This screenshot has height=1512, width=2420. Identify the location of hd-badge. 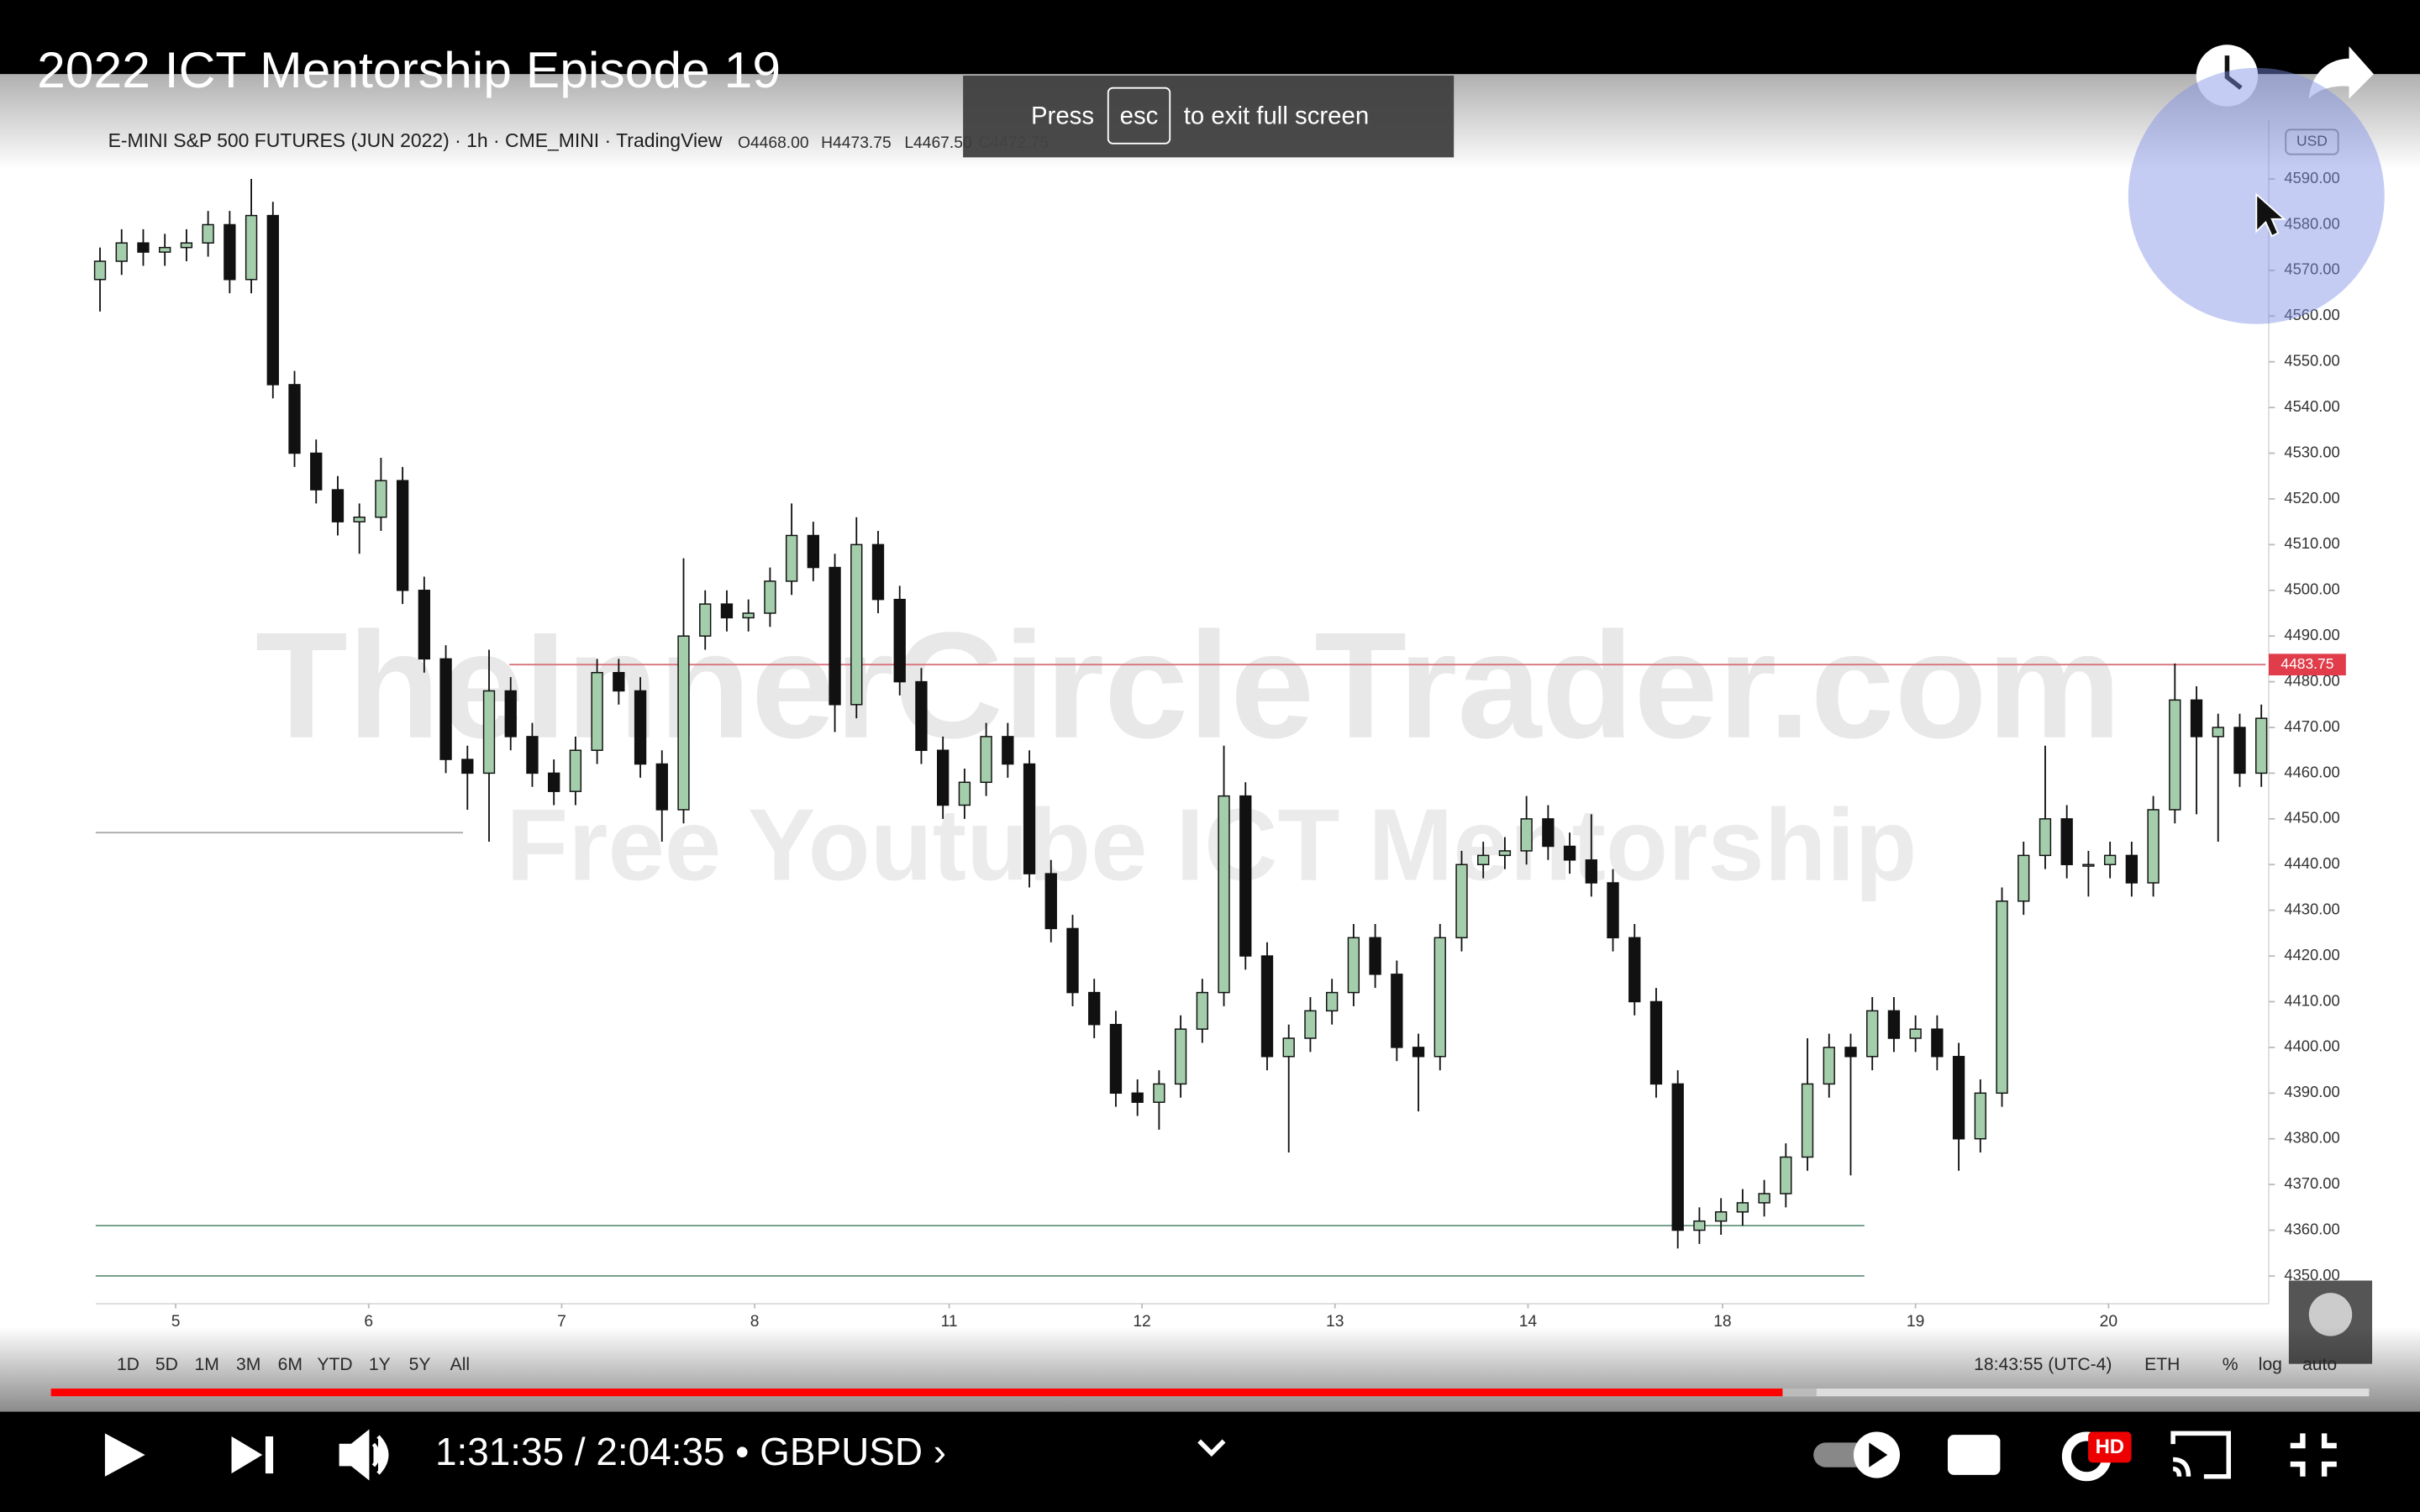
(2110, 1447).